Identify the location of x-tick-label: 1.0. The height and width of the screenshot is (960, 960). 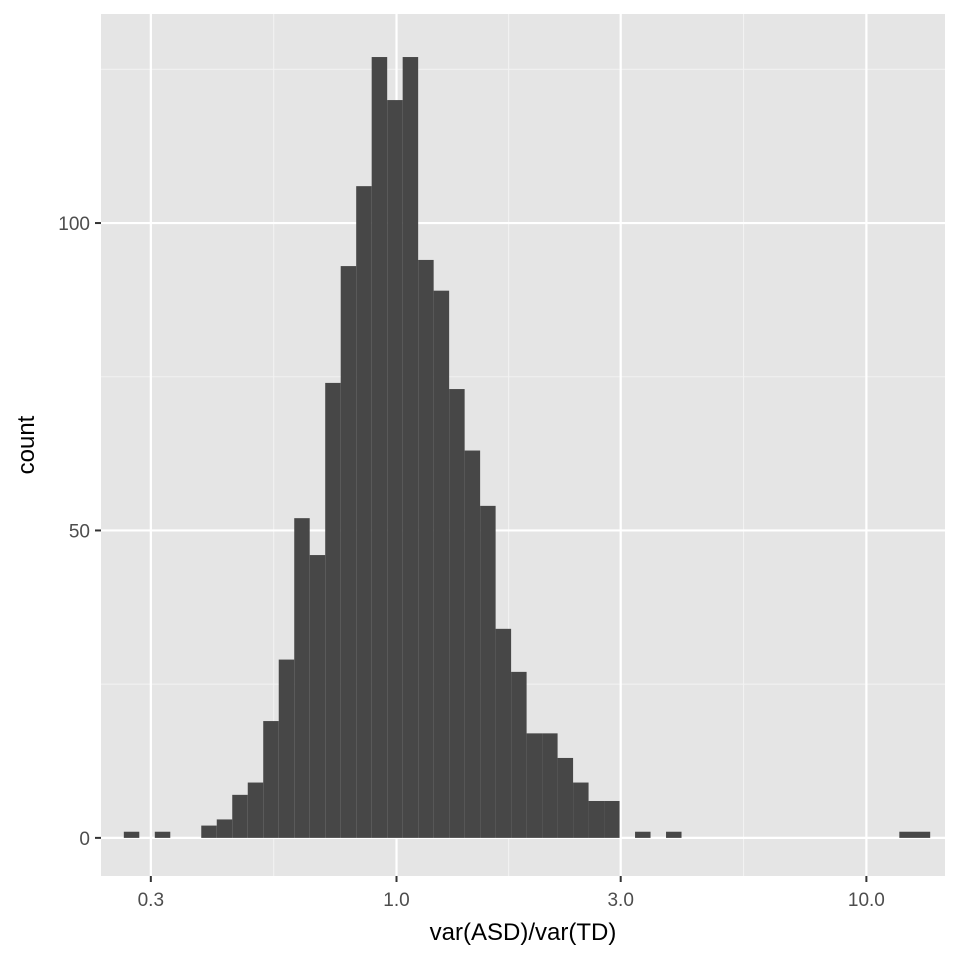
(396, 900).